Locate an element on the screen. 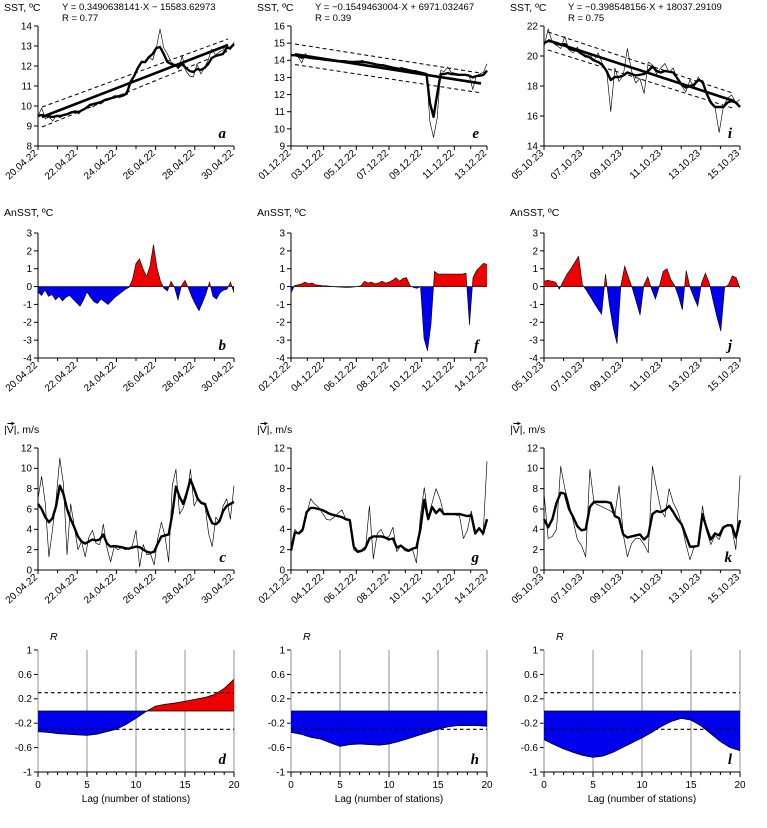 The image size is (767, 828). panel-letter: l is located at coordinates (730, 760).